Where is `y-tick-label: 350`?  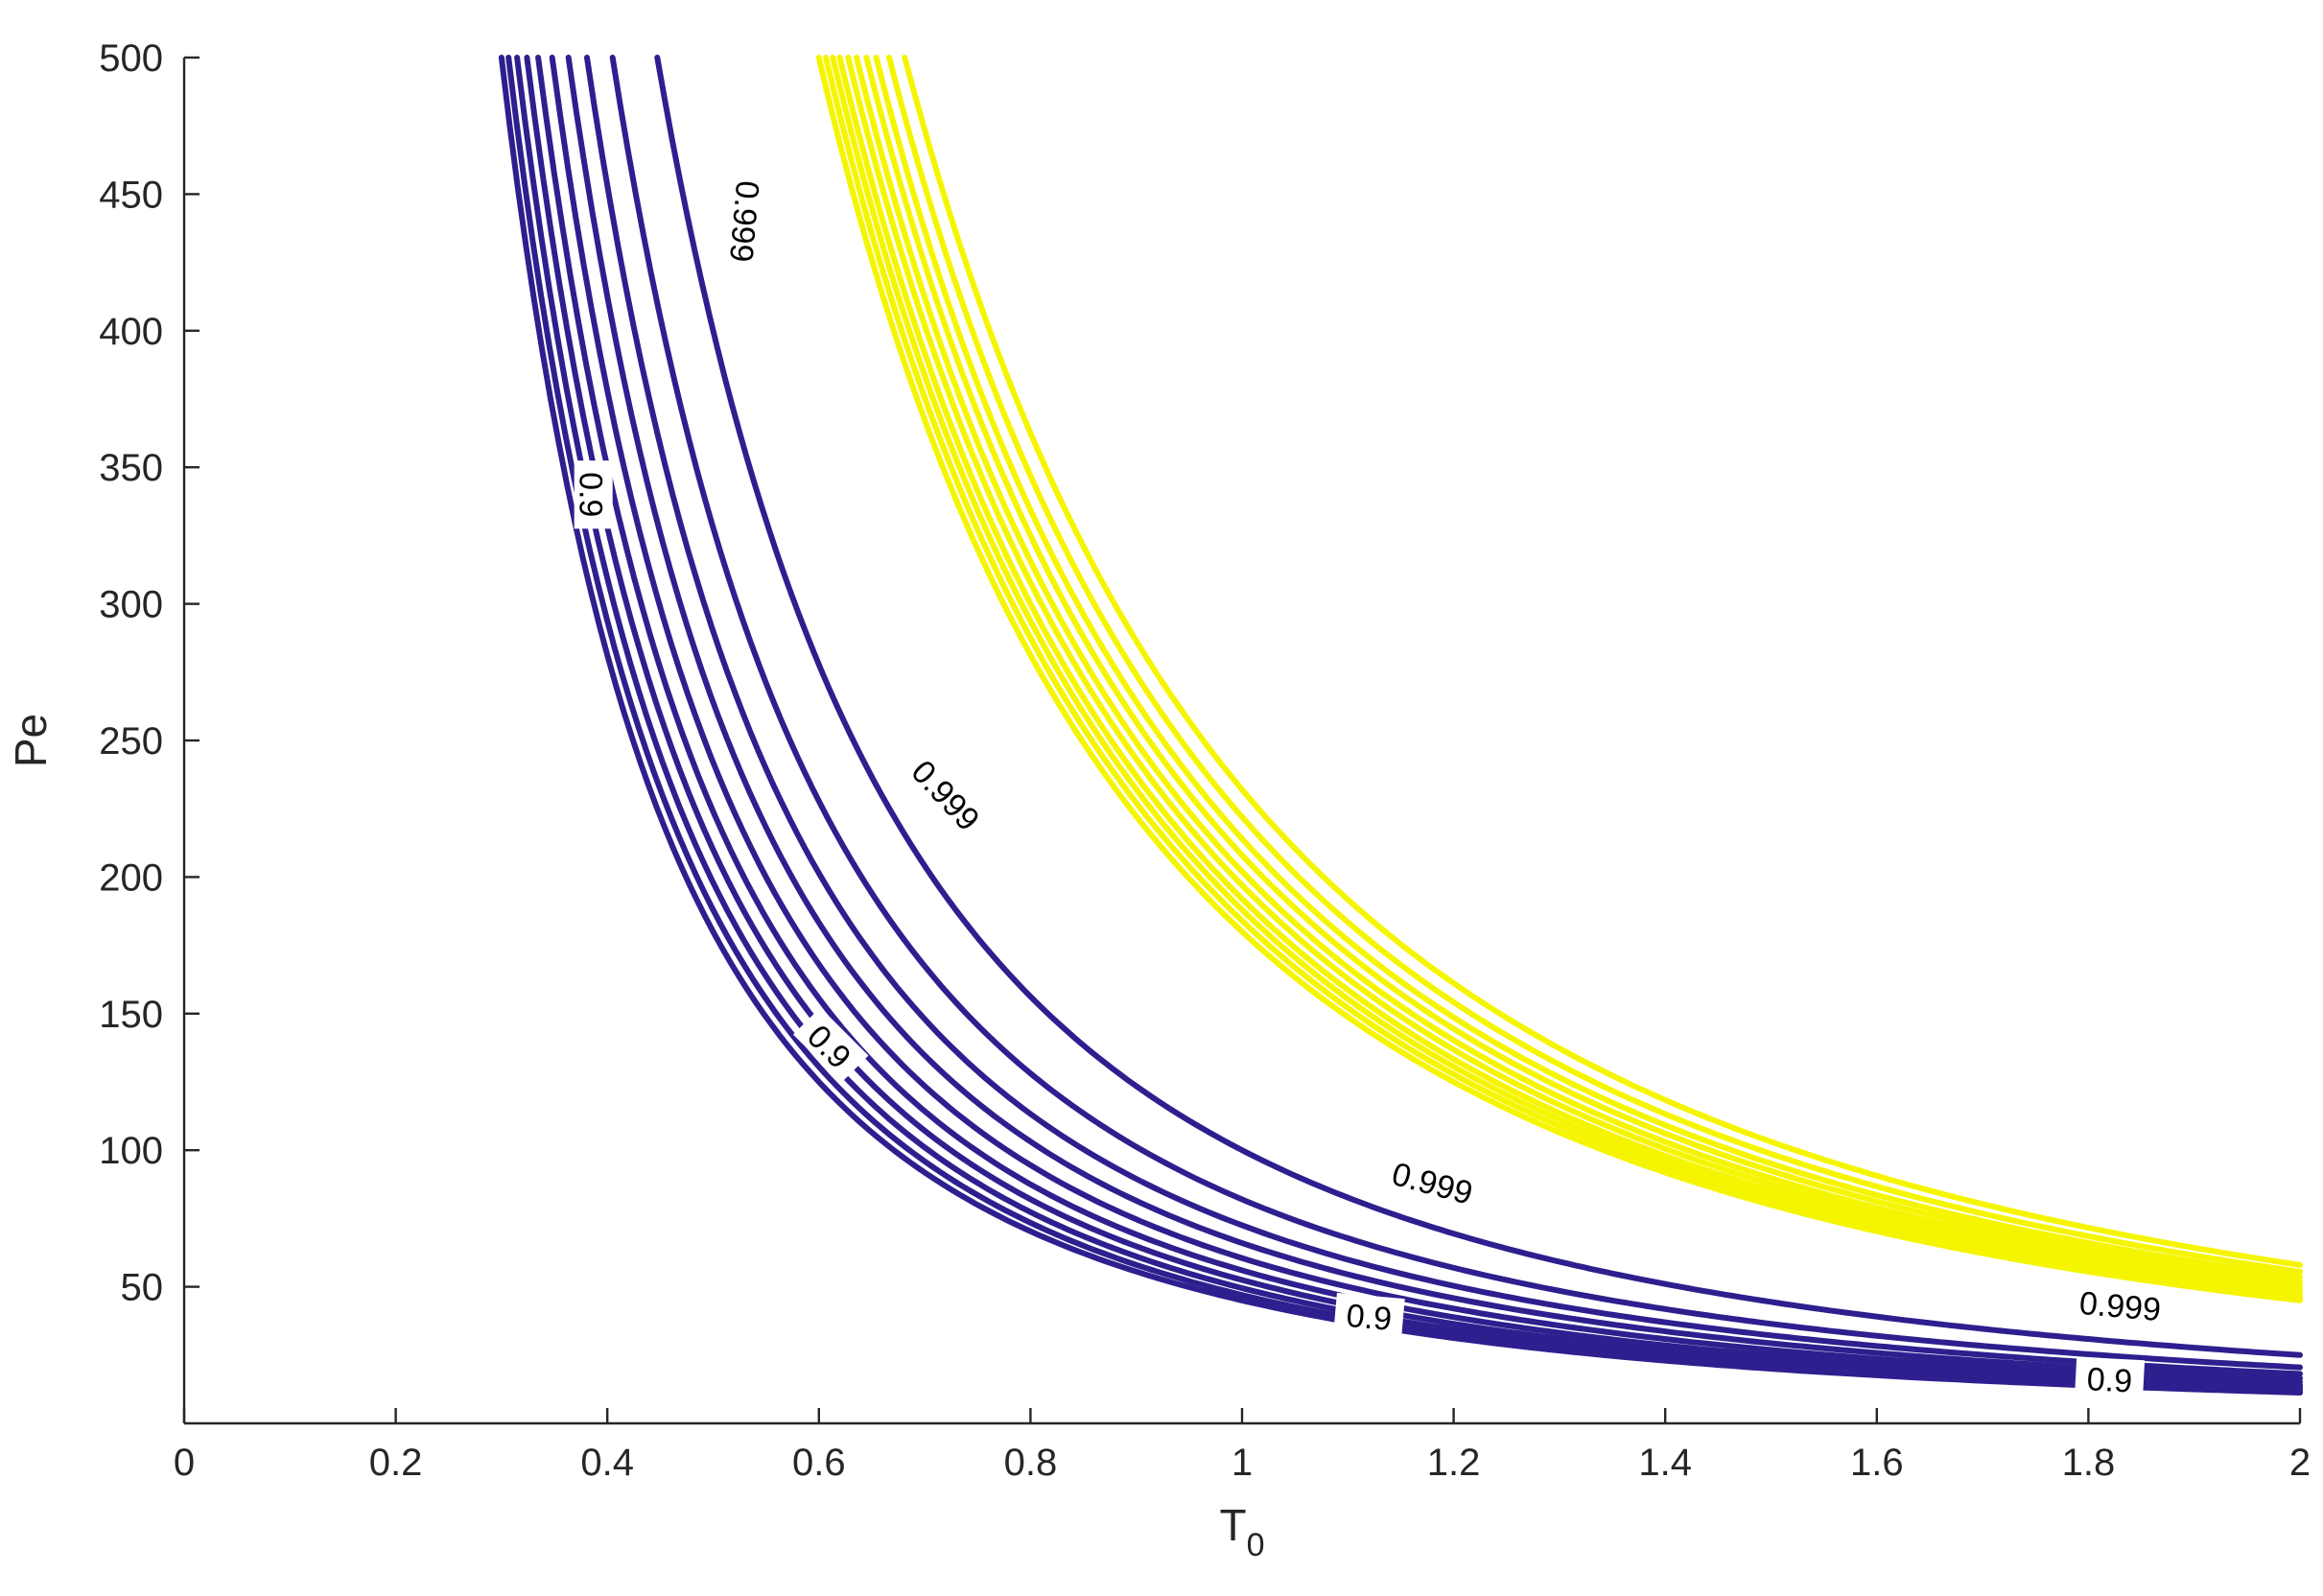 y-tick-label: 350 is located at coordinates (131, 468).